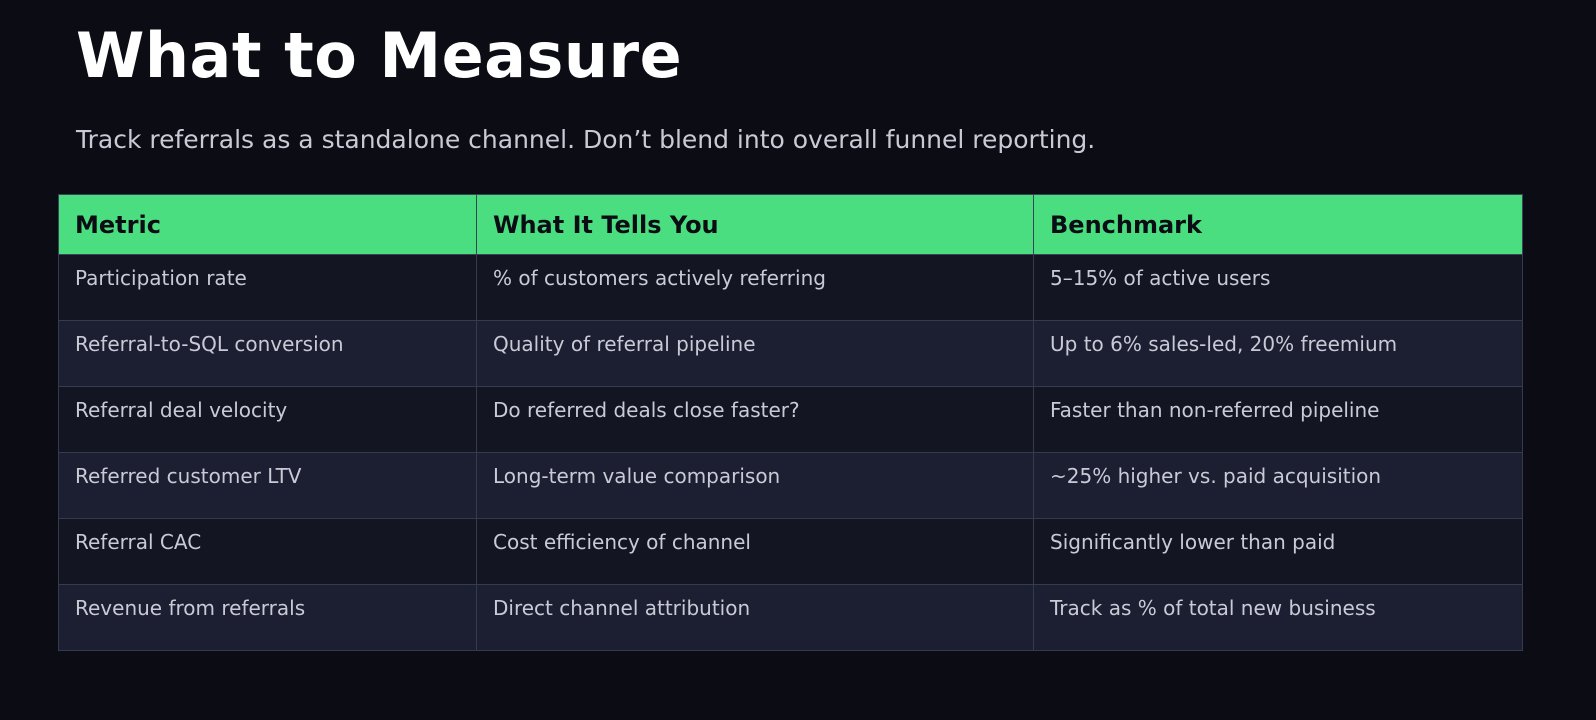  What do you see at coordinates (267, 617) in the screenshot?
I see `metric-cell: Revenue from referrals` at bounding box center [267, 617].